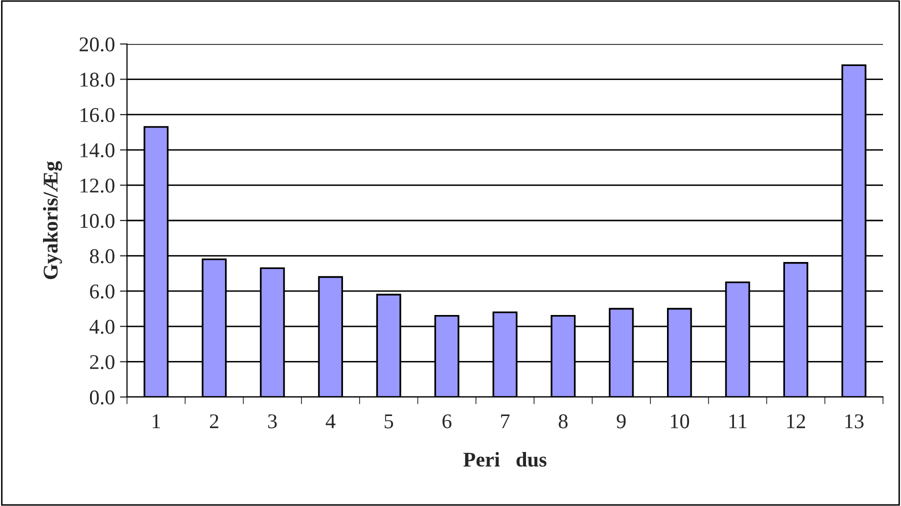 The width and height of the screenshot is (901, 506). I want to click on y-tick-label: 10.0, so click(97, 221).